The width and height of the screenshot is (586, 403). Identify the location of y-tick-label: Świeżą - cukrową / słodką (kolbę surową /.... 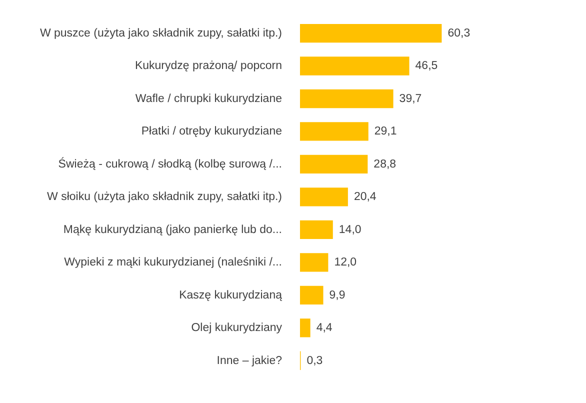
(170, 163).